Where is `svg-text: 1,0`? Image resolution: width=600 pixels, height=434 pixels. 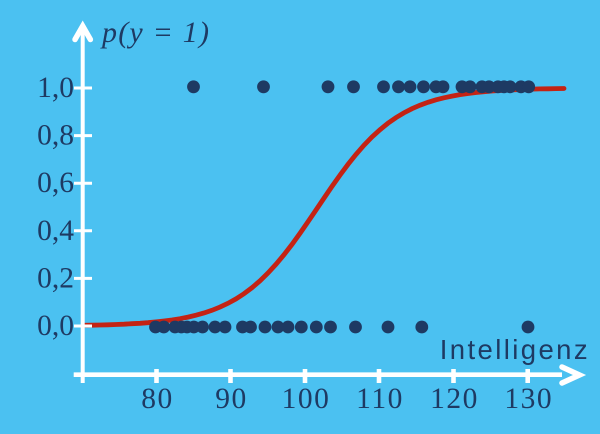
svg-text: 1,0 is located at coordinates (55, 88).